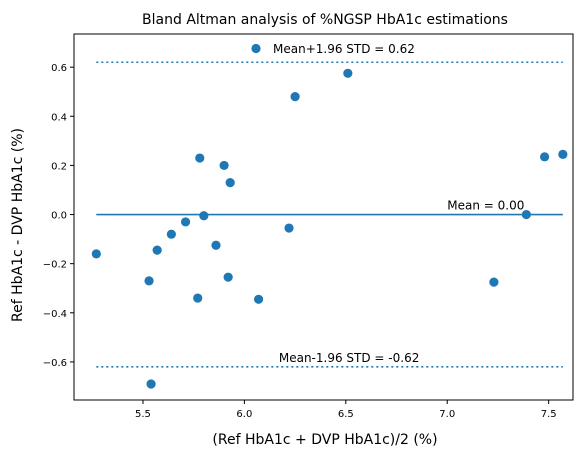  What do you see at coordinates (55, 265) in the screenshot?
I see `y-tick-label: −0.2` at bounding box center [55, 265].